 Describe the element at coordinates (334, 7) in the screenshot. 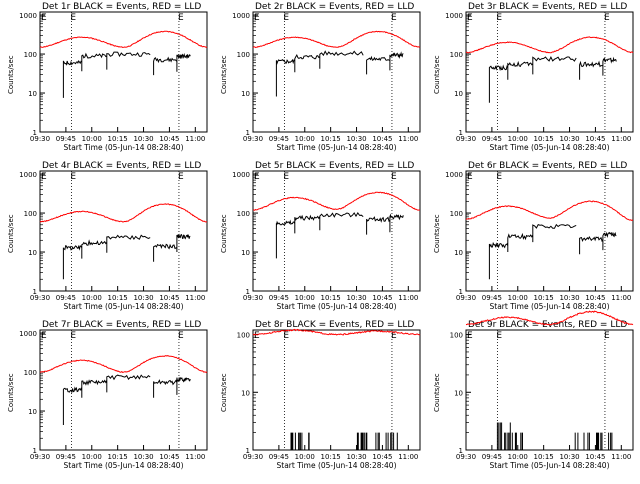

I see `plot-title: Det 2r BLACK = Events, RED = LLD` at that location.